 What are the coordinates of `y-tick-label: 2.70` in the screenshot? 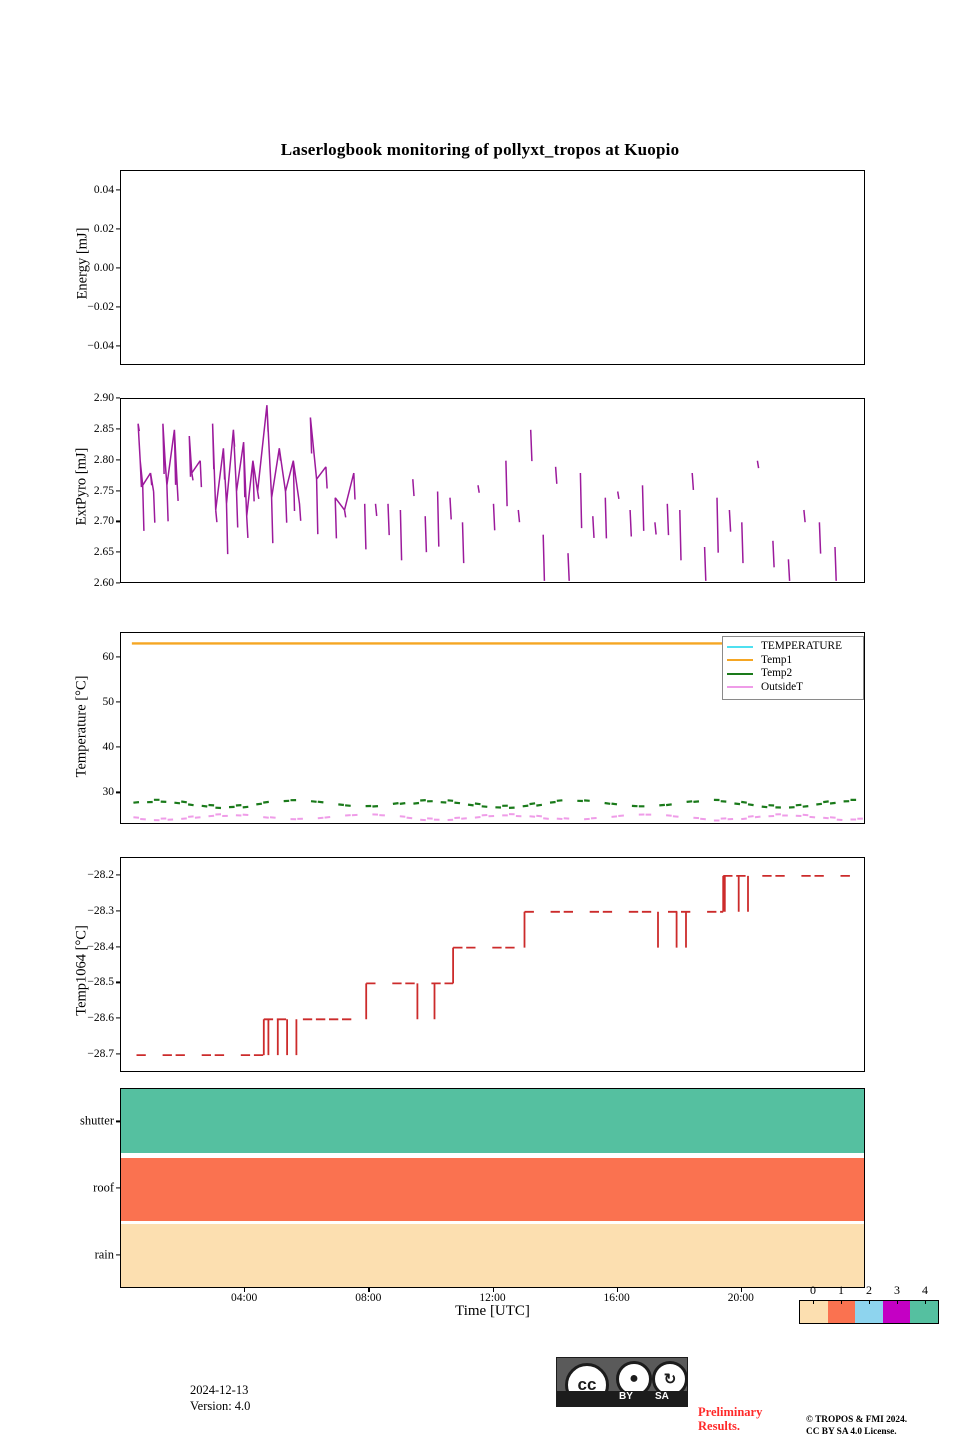 It's located at (103, 521).